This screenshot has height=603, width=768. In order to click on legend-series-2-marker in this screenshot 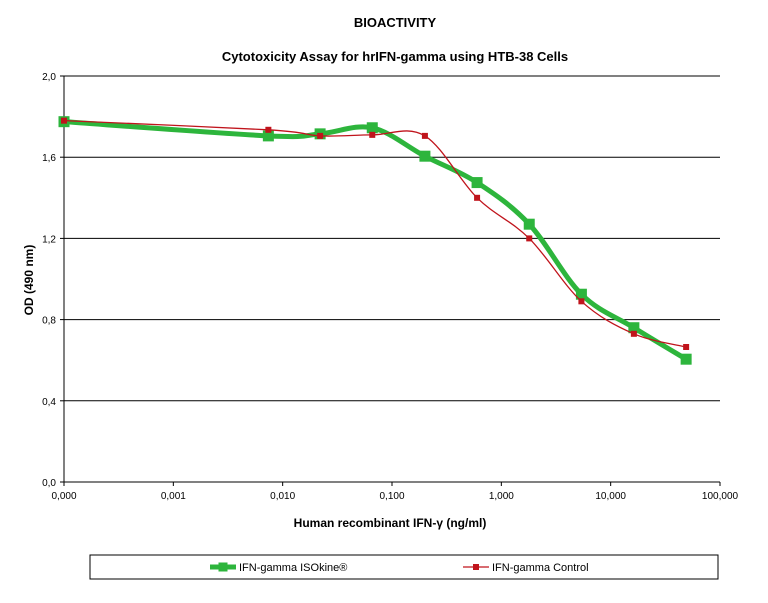, I will do `click(476, 567)`.